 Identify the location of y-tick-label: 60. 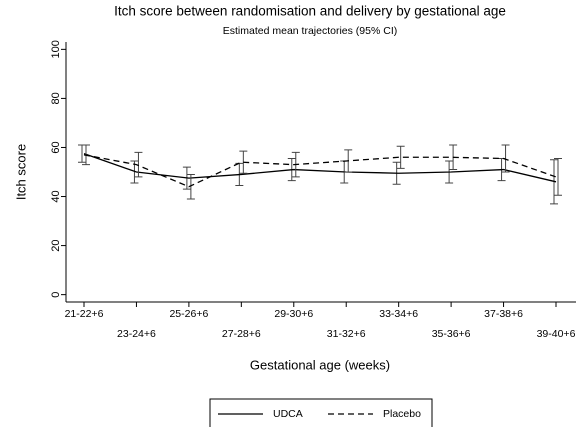
(56, 147).